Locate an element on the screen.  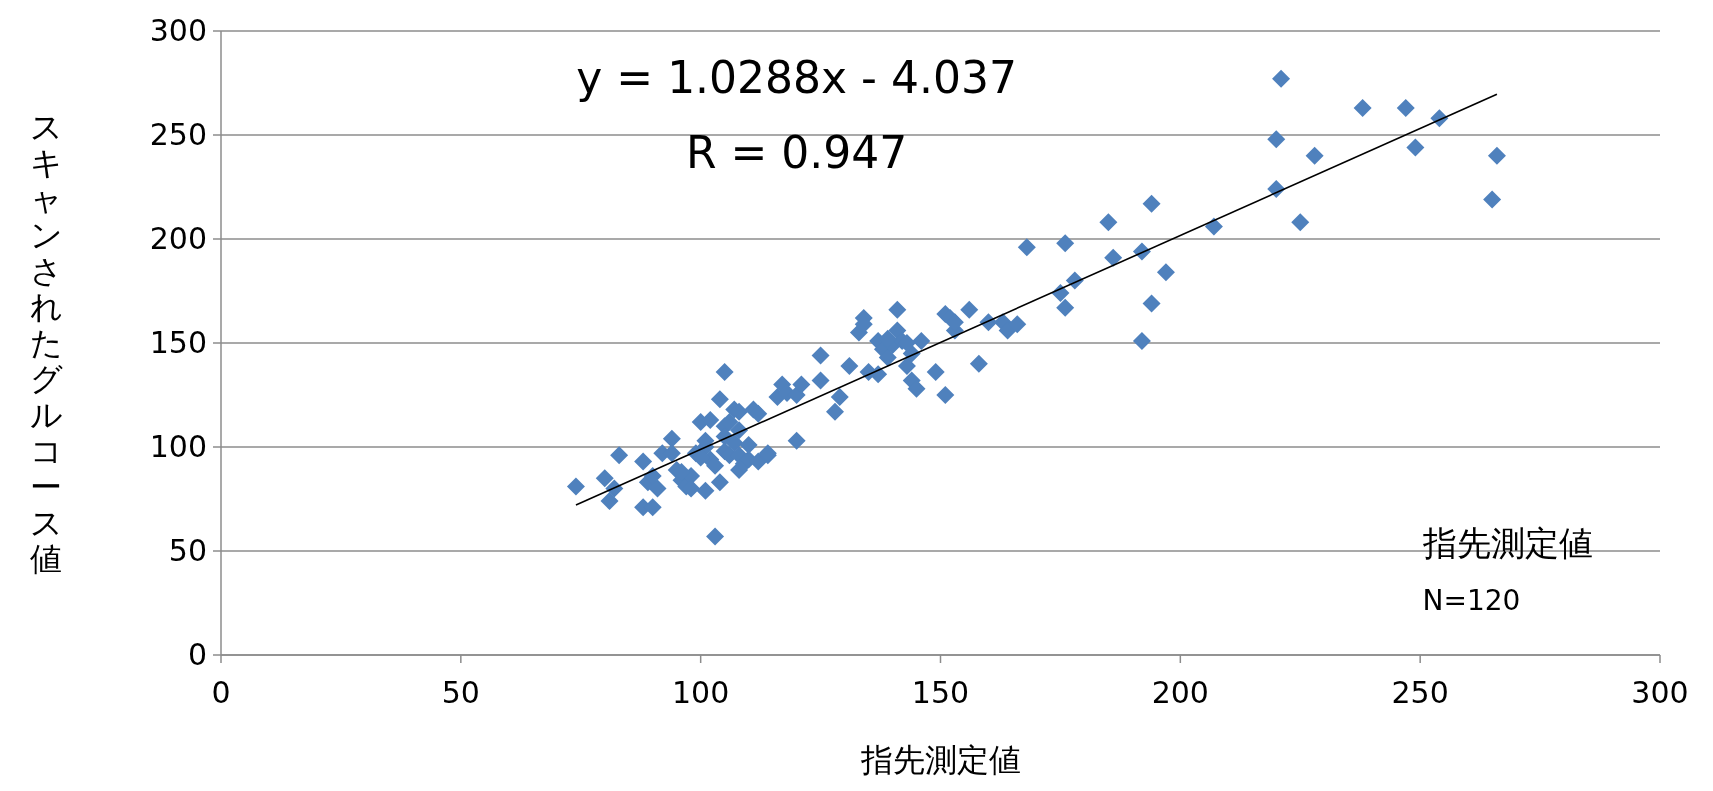
x-tick-label: 300 is located at coordinates (1660, 692).